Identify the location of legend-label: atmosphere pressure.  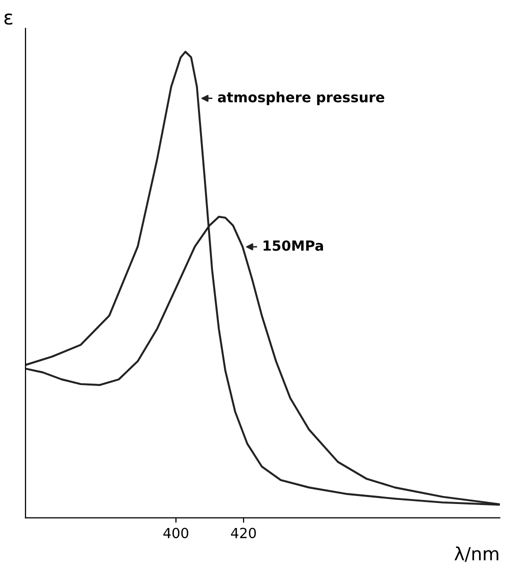
(301, 99).